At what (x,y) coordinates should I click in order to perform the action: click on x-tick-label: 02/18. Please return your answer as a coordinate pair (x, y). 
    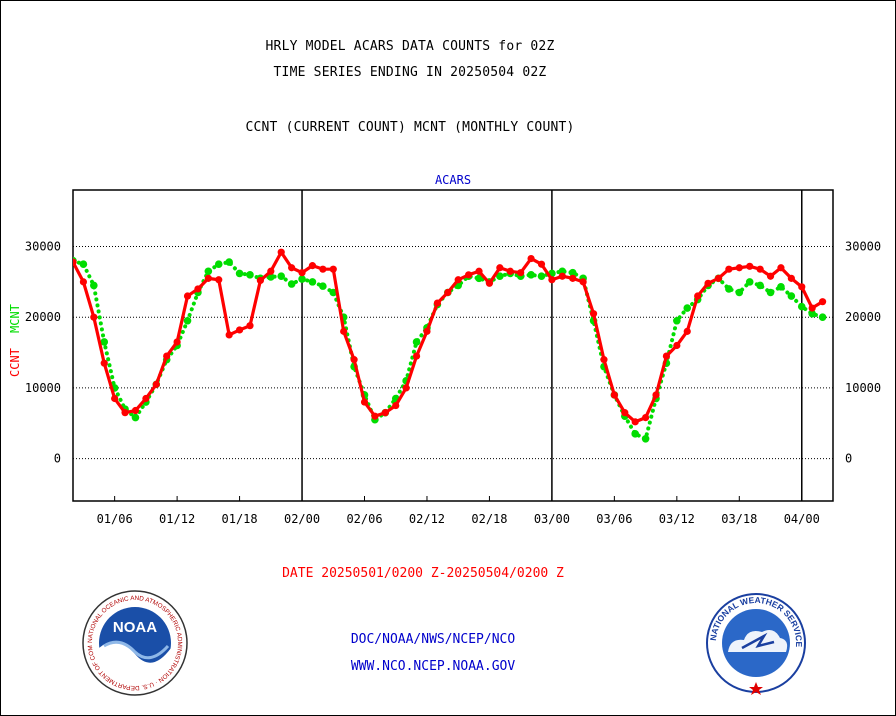
    Looking at the image, I should click on (489, 519).